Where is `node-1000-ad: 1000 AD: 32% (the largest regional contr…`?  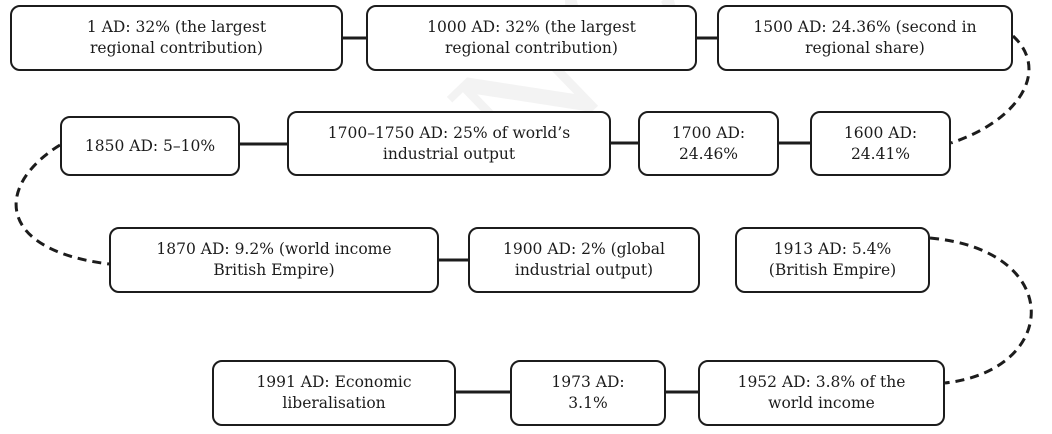 node-1000-ad: 1000 AD: 32% (the largest regional contr… is located at coordinates (531, 38).